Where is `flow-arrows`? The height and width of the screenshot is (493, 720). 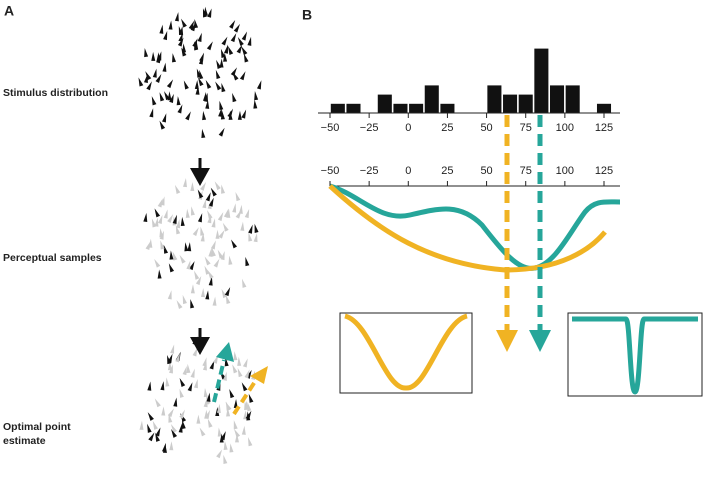
flow-arrows is located at coordinates (229, 287).